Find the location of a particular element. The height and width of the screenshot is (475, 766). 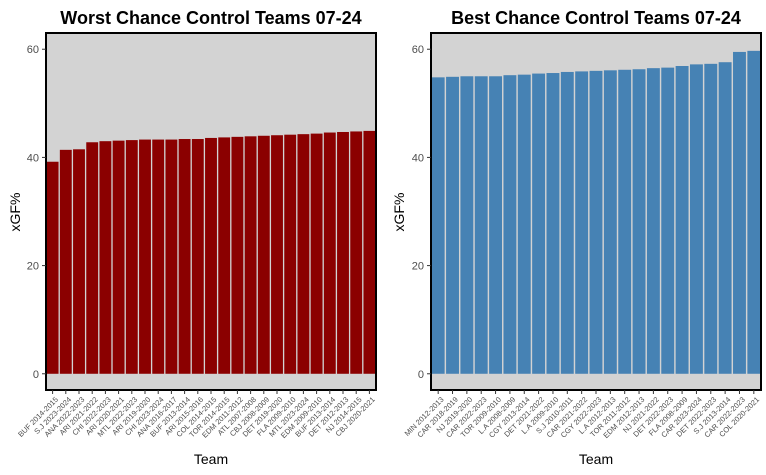

chart-title: Best Chance Control Teams 07-24 is located at coordinates (596, 18).